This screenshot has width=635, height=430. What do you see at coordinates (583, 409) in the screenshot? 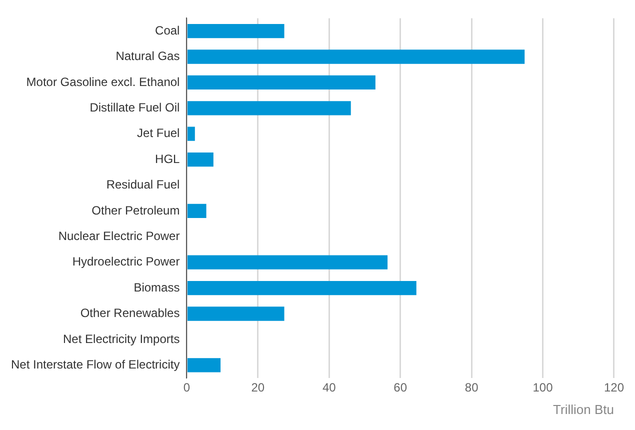
I see `x-axis-title: Trillion Btu` at bounding box center [583, 409].